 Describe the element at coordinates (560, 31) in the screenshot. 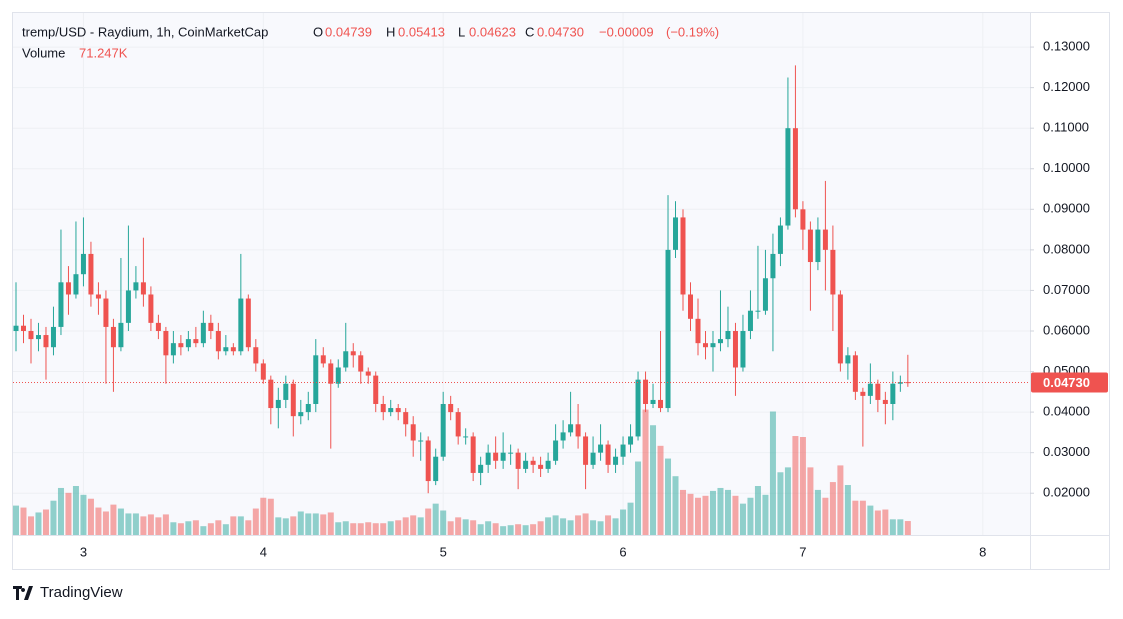

I see `legend-value: 0.04730` at that location.